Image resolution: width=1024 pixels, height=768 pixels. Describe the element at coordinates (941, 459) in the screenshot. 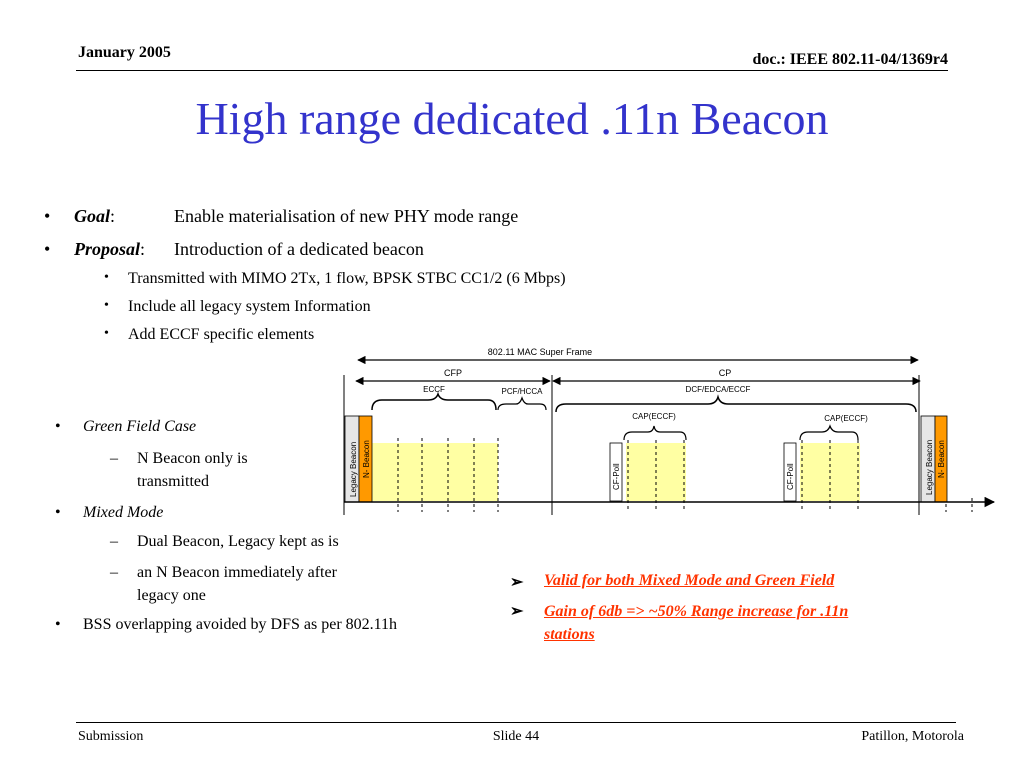

I see `n-beacon-label-end: N- Beacon` at that location.